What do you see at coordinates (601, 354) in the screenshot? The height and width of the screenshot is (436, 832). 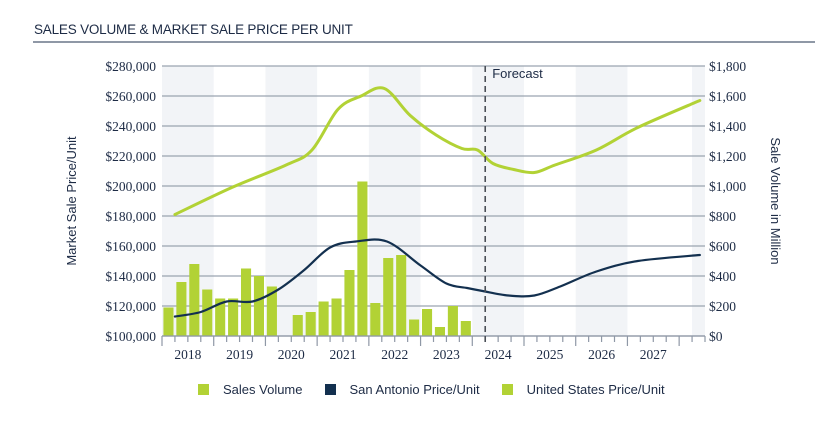 I see `x-tick-label: 2026` at bounding box center [601, 354].